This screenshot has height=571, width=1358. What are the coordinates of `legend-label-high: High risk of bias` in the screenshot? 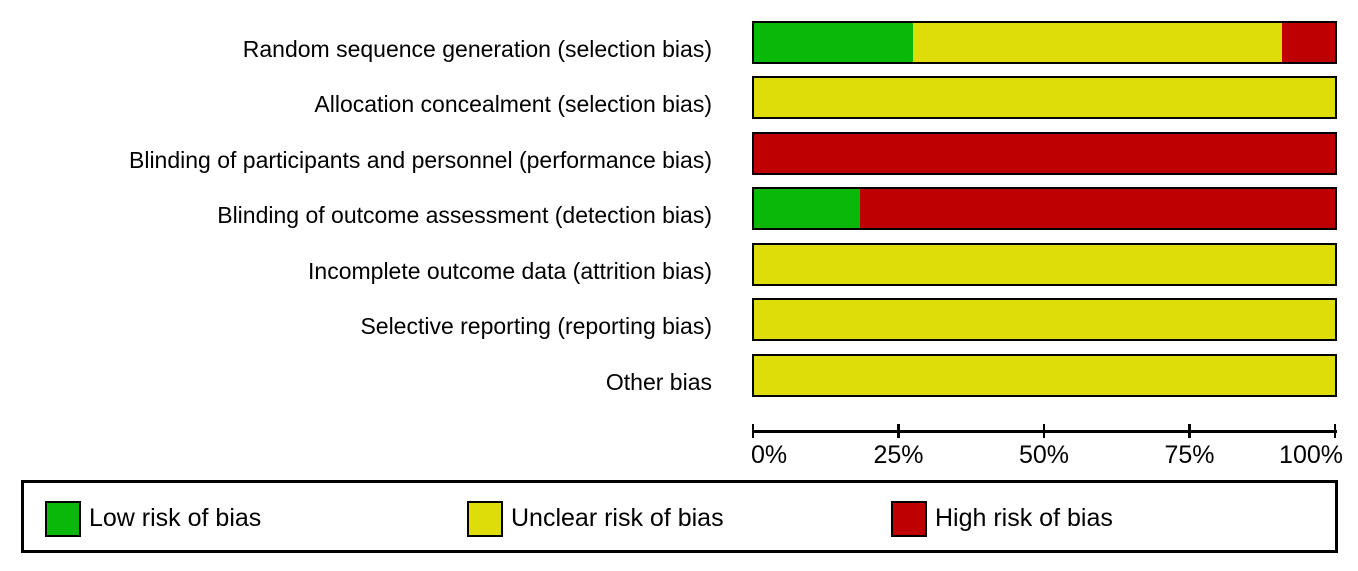 It's located at (1024, 518).